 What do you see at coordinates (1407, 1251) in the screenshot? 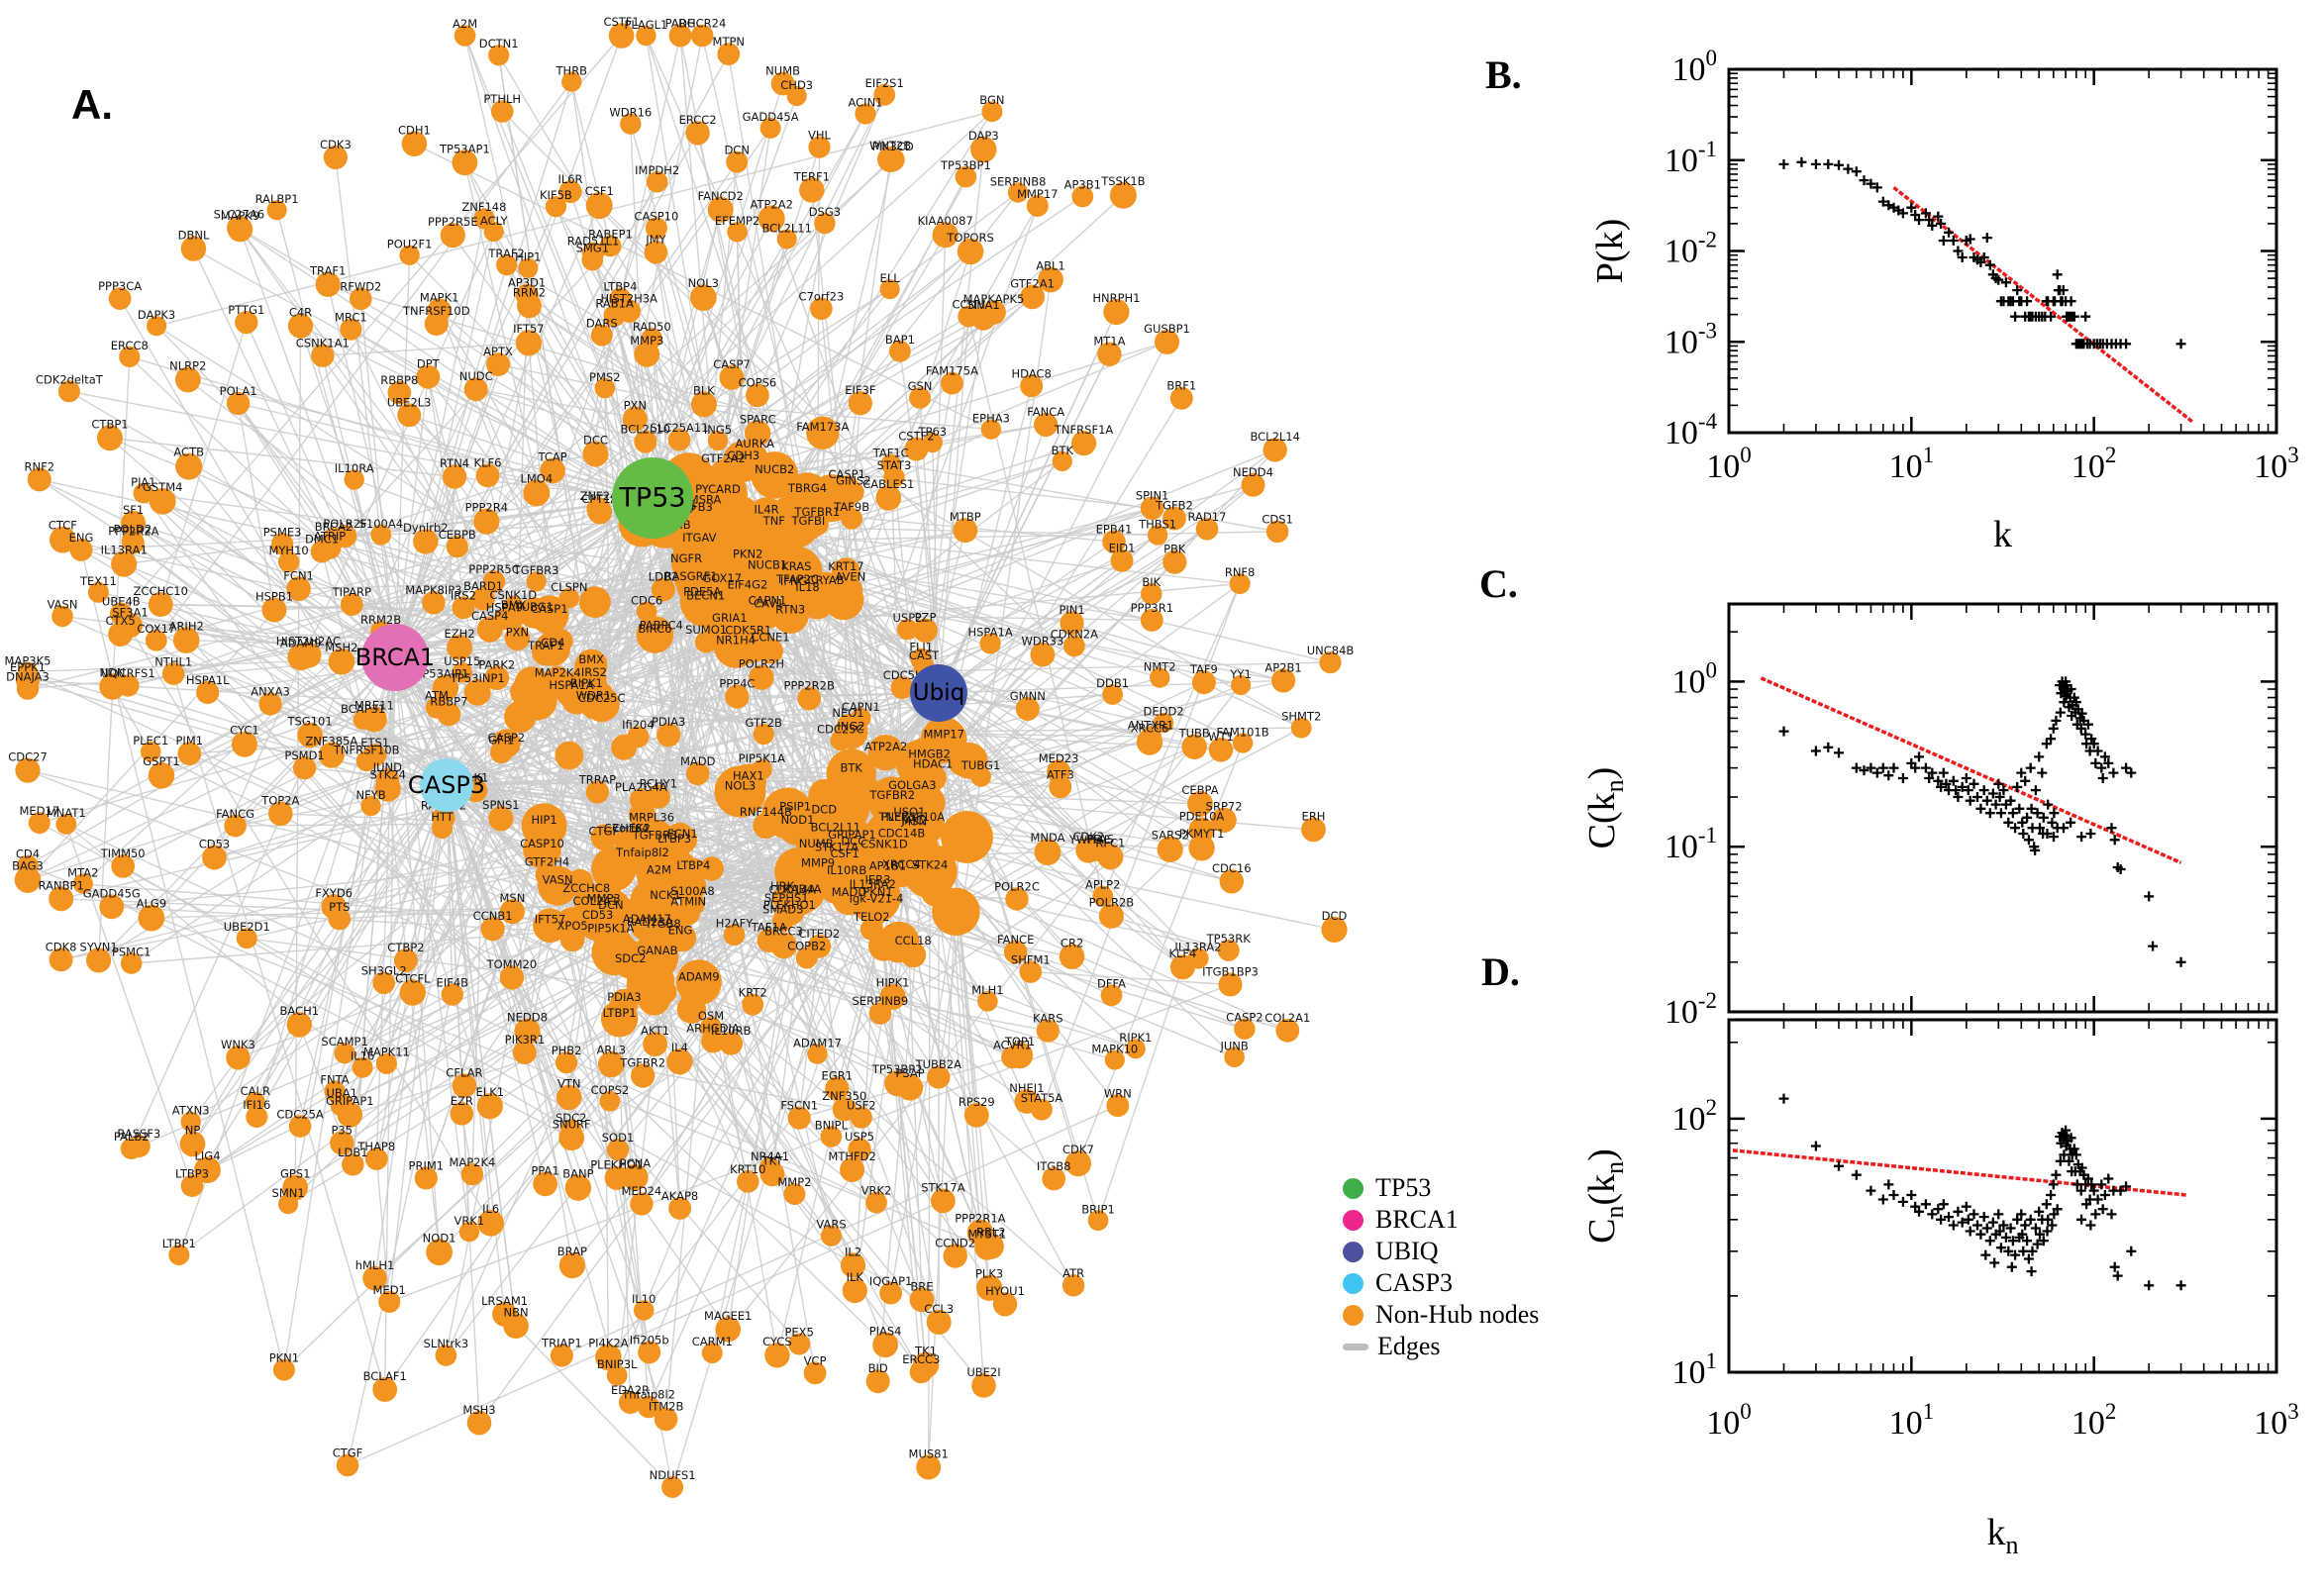
I see `legend-label: UBIQ` at bounding box center [1407, 1251].